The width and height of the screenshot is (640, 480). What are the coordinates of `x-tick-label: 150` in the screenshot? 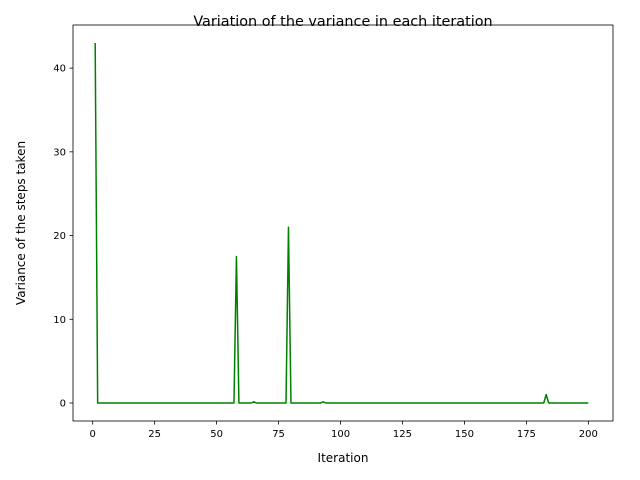 It's located at (464, 434).